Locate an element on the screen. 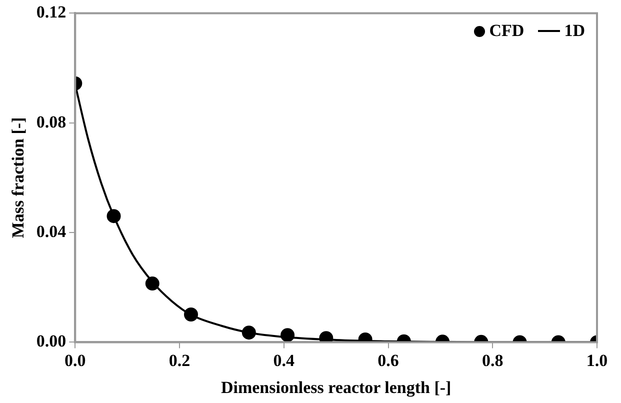 Image resolution: width=621 pixels, height=403 pixels. y-tick-label: 0.12 is located at coordinates (51, 12).